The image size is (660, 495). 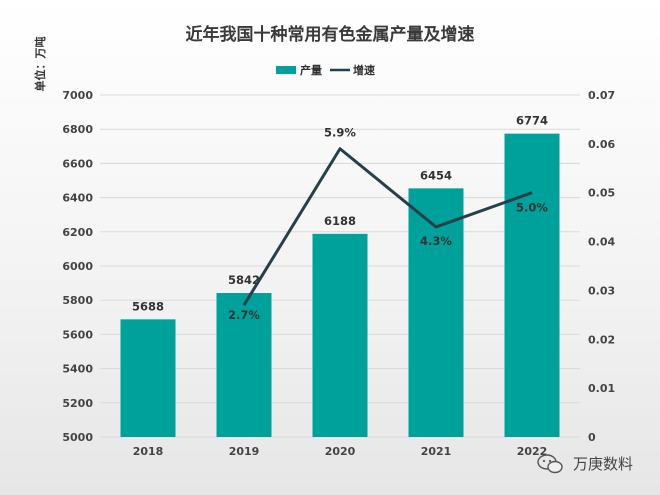 I want to click on growth-rate-label: 4.3%, so click(x=436, y=241).